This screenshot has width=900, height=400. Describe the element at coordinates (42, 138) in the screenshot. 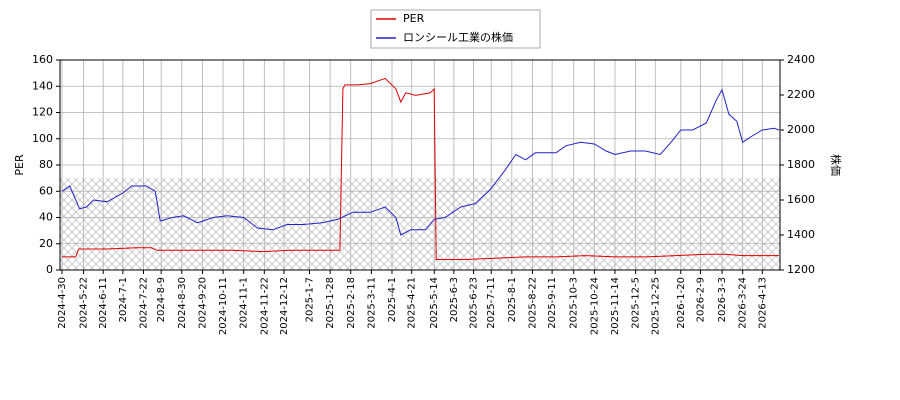

I see `y-tick-label: 100` at that location.